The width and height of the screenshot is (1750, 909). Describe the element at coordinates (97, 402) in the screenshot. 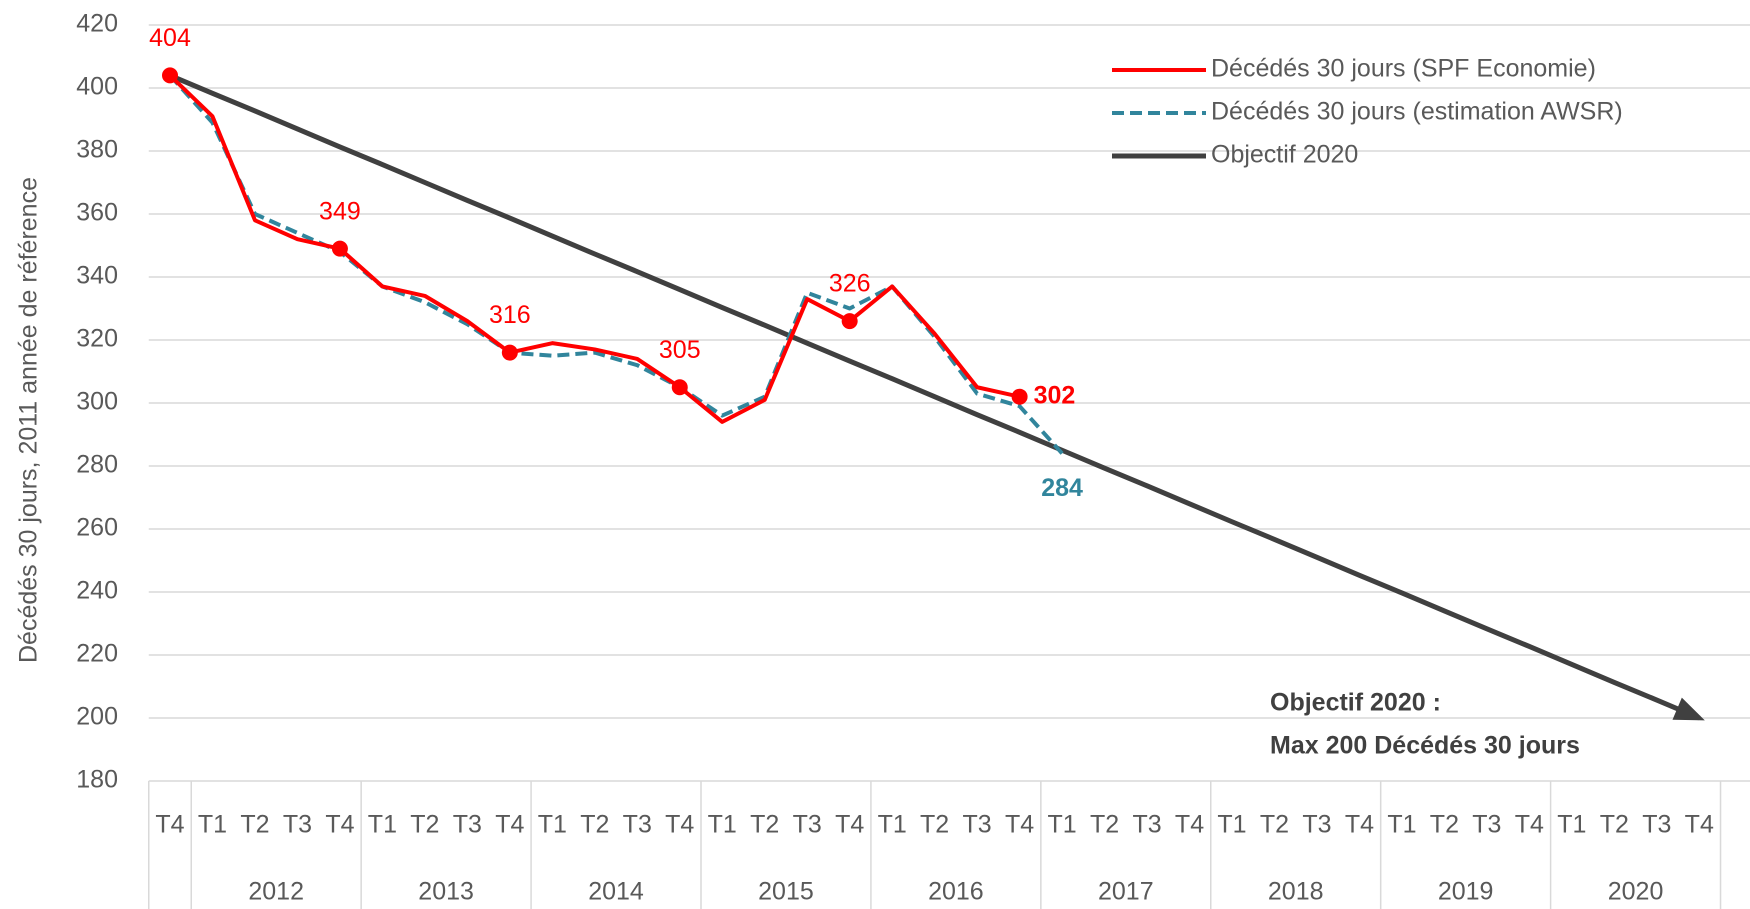

I see `y-tick-label: 300` at that location.